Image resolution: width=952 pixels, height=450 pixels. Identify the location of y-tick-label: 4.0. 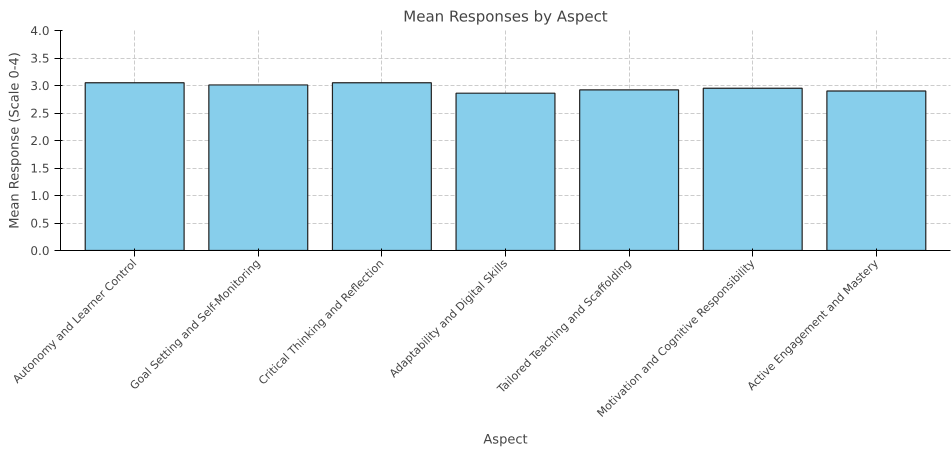
(40, 31).